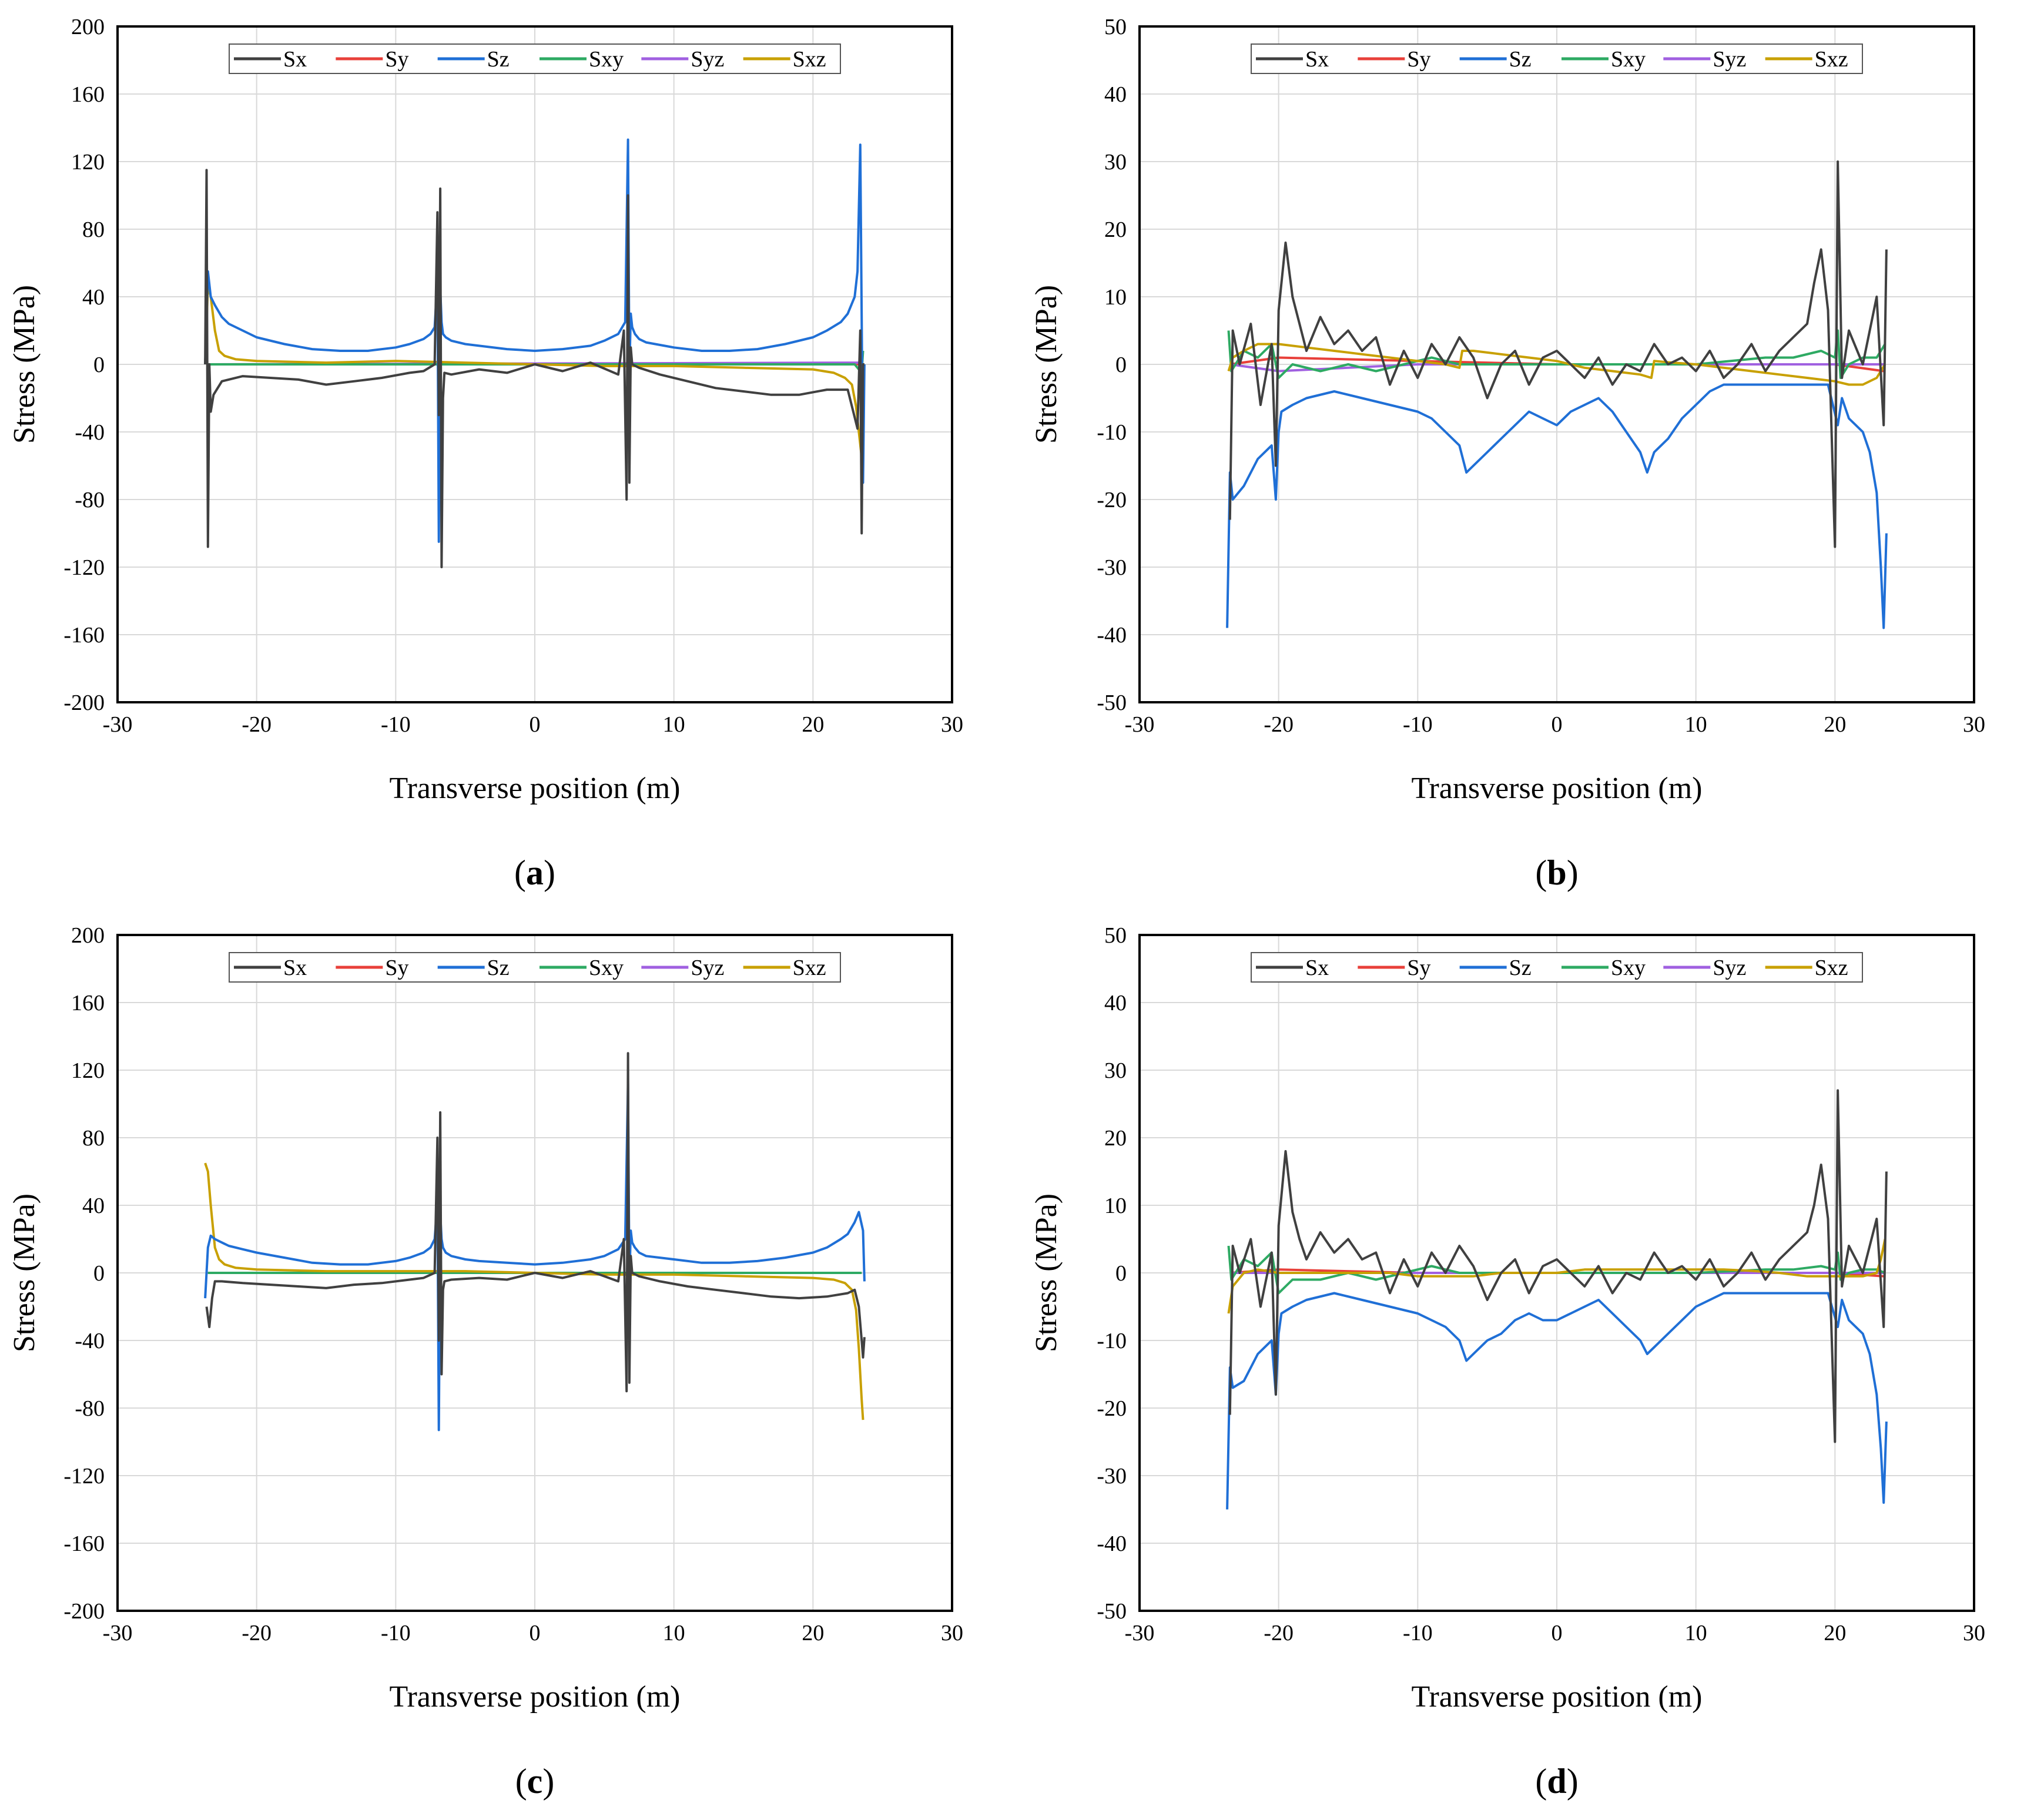 The image size is (2044, 1820). I want to click on y-tick-label: -50, so click(1112, 1611).